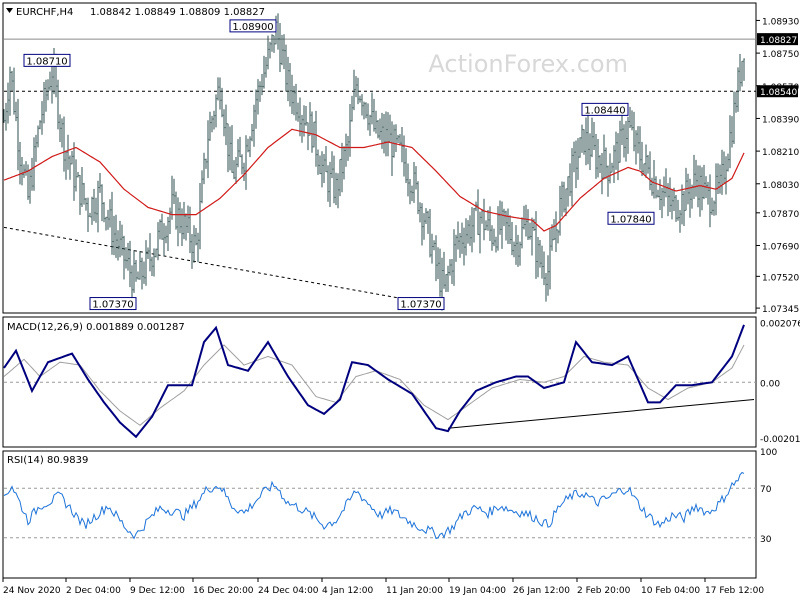  What do you see at coordinates (374, 505) in the screenshot?
I see `rsi-line` at bounding box center [374, 505].